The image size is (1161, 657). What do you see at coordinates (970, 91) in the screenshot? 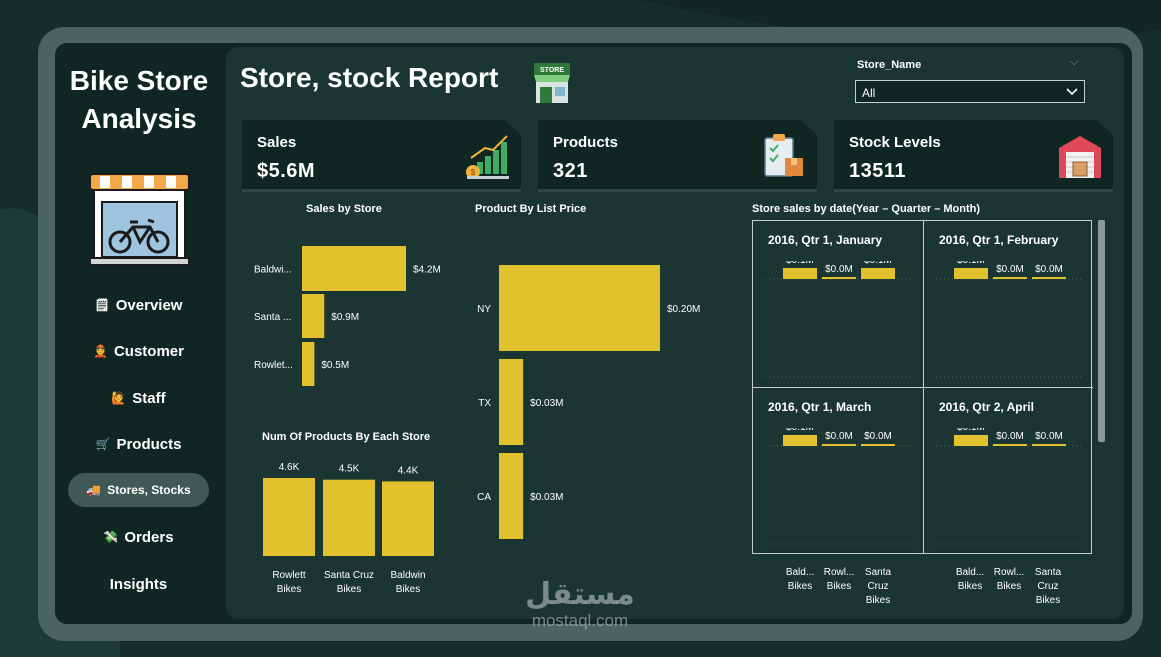
I see `store-name-select: All` at bounding box center [970, 91].